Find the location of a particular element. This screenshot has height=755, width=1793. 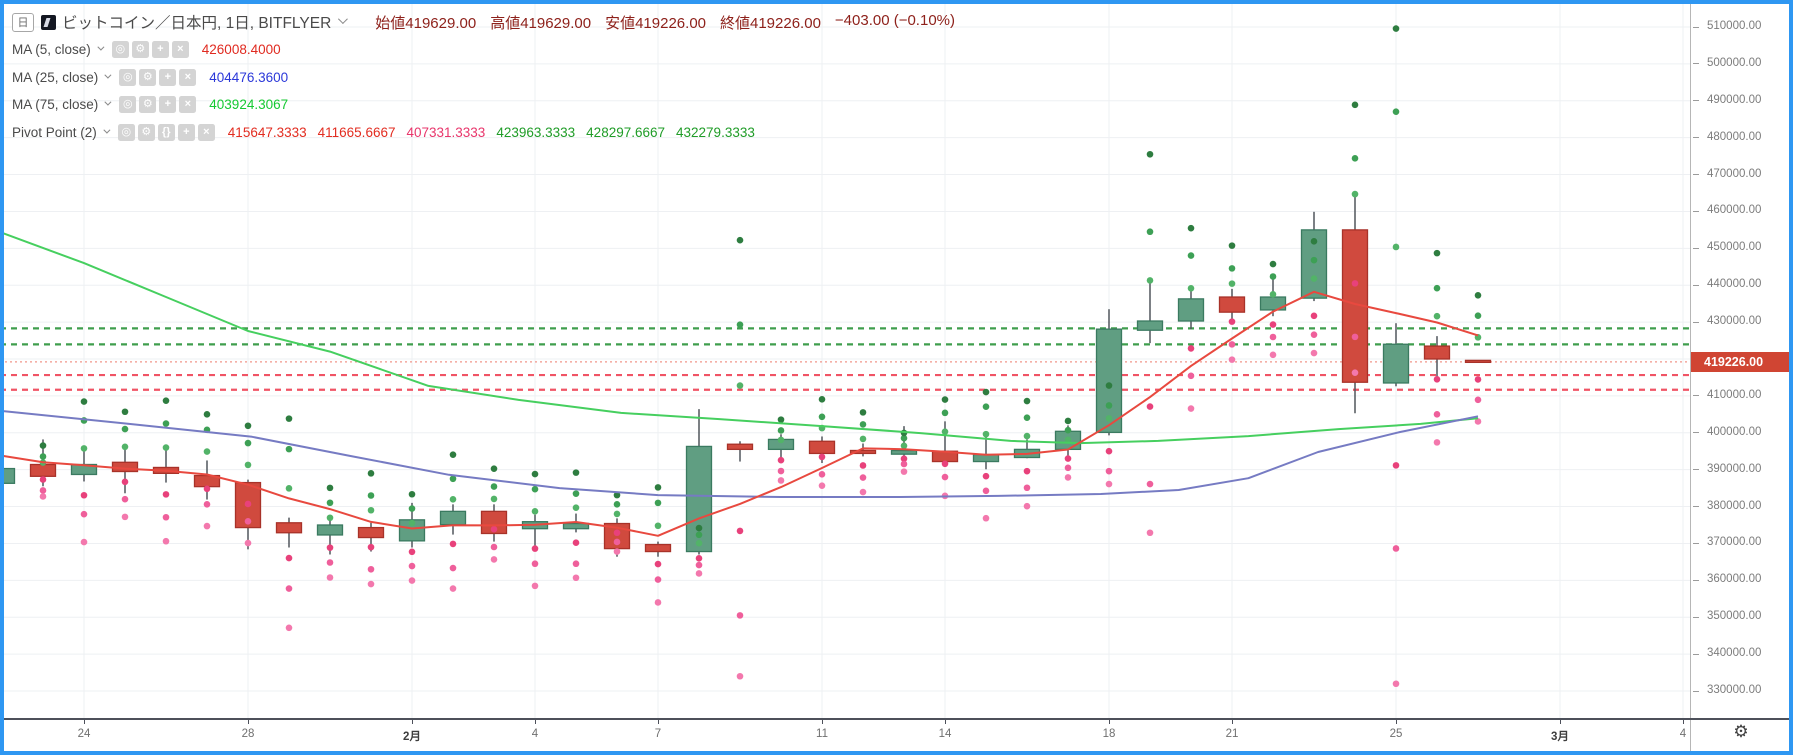

indicator-label: MA (75, close) is located at coordinates (55, 105).